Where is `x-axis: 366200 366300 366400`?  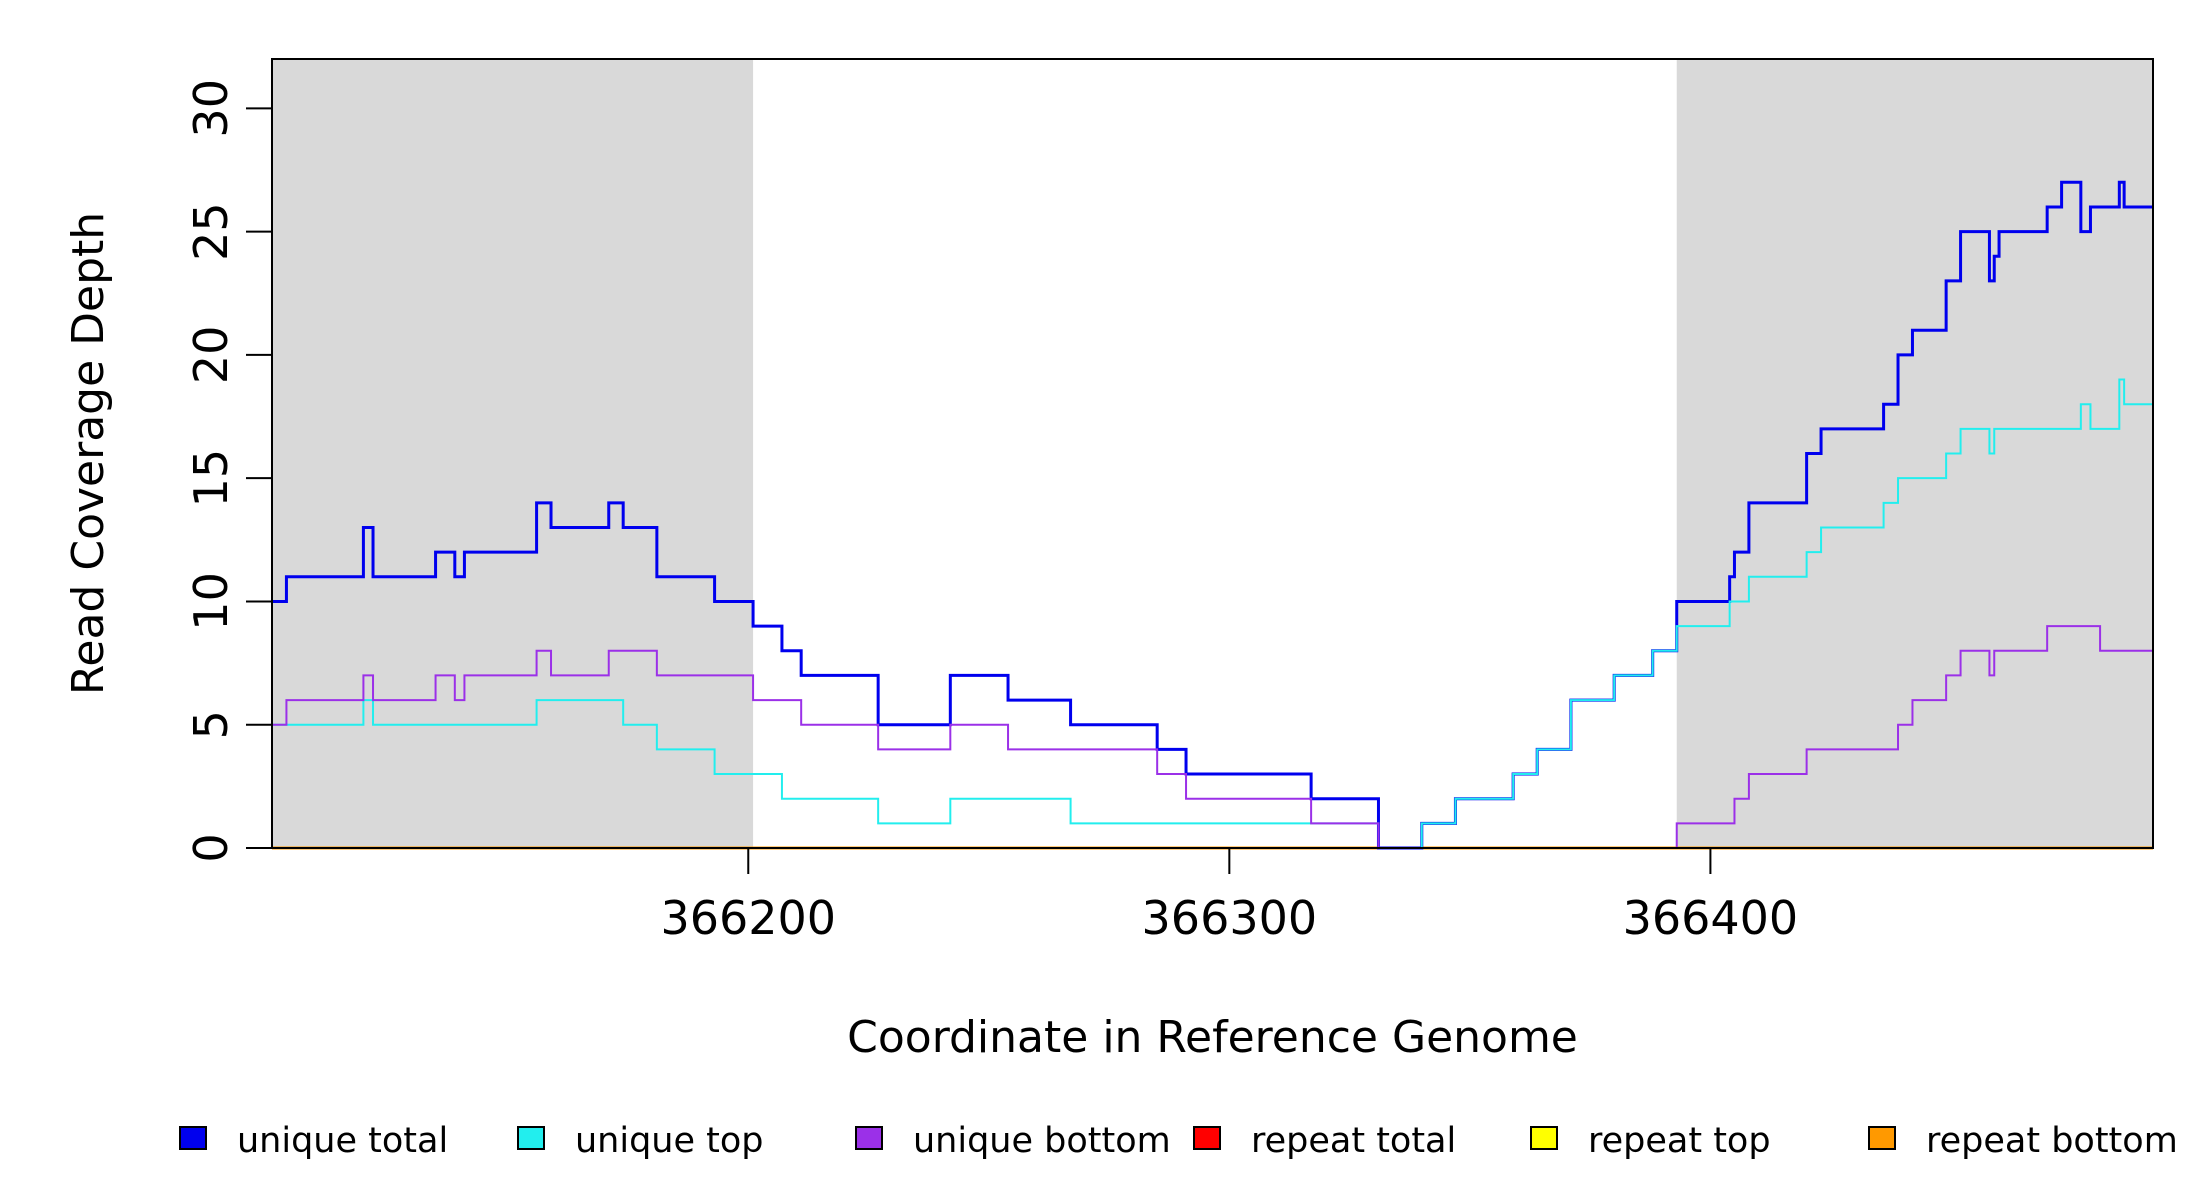 x-axis: 366200 366300 366400 is located at coordinates (1229, 896).